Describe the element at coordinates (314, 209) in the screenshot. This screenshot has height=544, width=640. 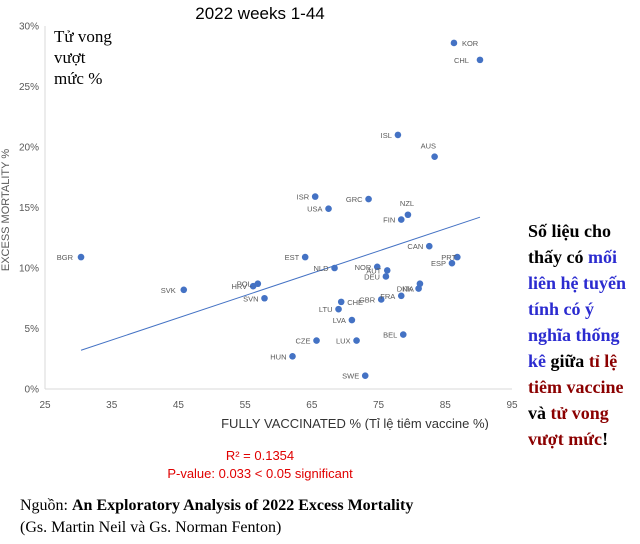
I see `point-label-usa: USA` at that location.